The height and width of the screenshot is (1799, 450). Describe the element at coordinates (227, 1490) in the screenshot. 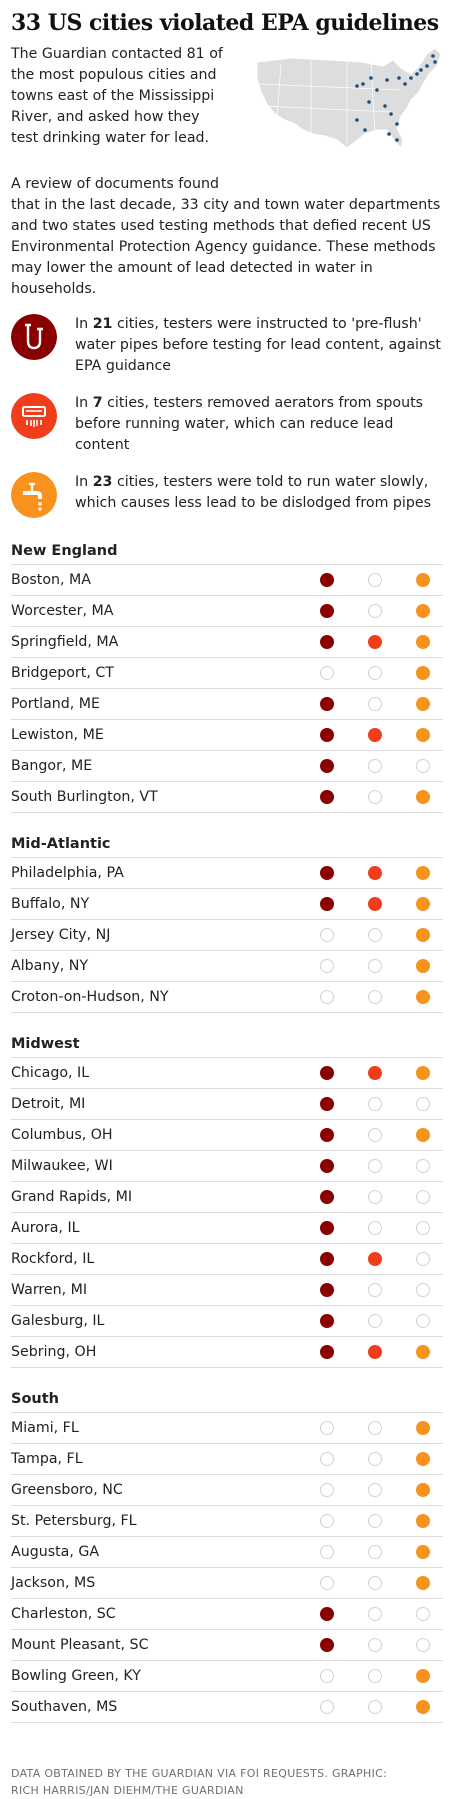

I see `table-row: Greensboro, NC` at that location.